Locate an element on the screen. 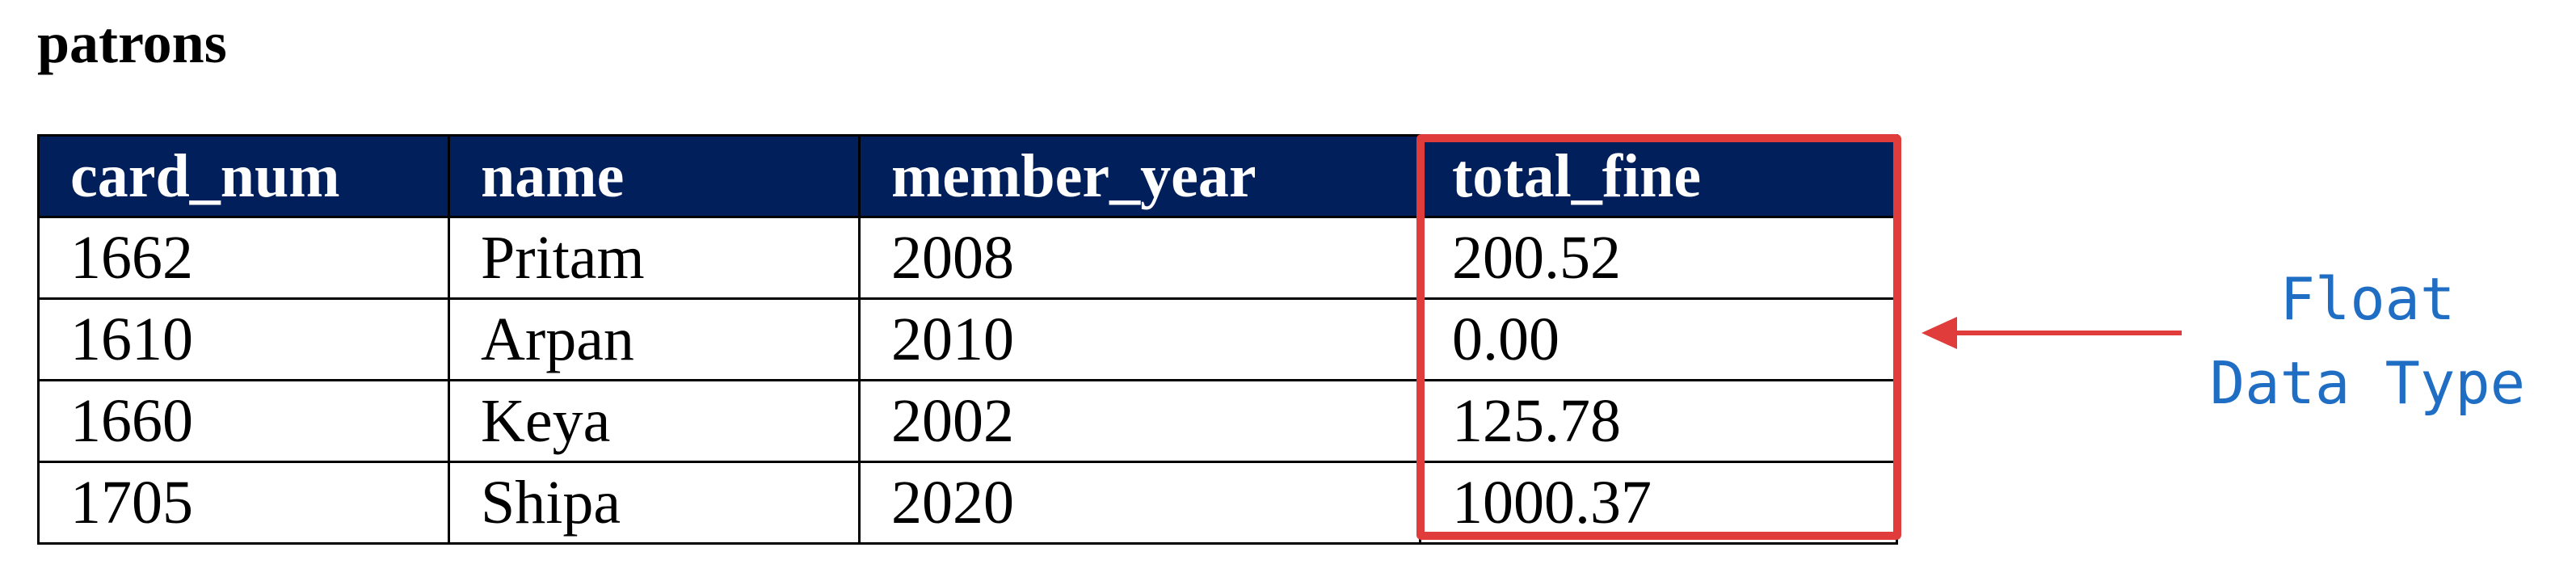 Image resolution: width=2576 pixels, height=577 pixels. column-header-total-fine: total_fine is located at coordinates (1658, 176).